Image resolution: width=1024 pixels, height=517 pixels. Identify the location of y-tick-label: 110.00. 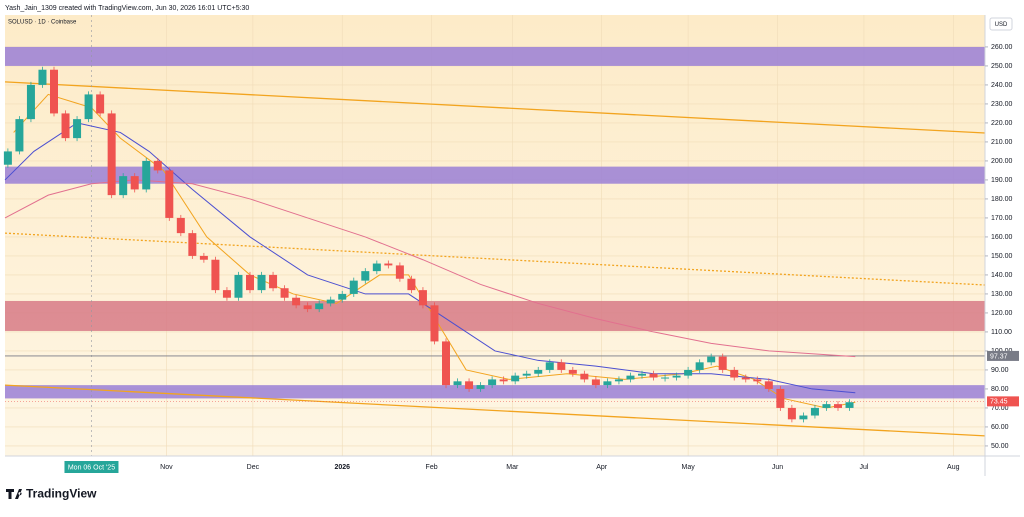
(1001, 332).